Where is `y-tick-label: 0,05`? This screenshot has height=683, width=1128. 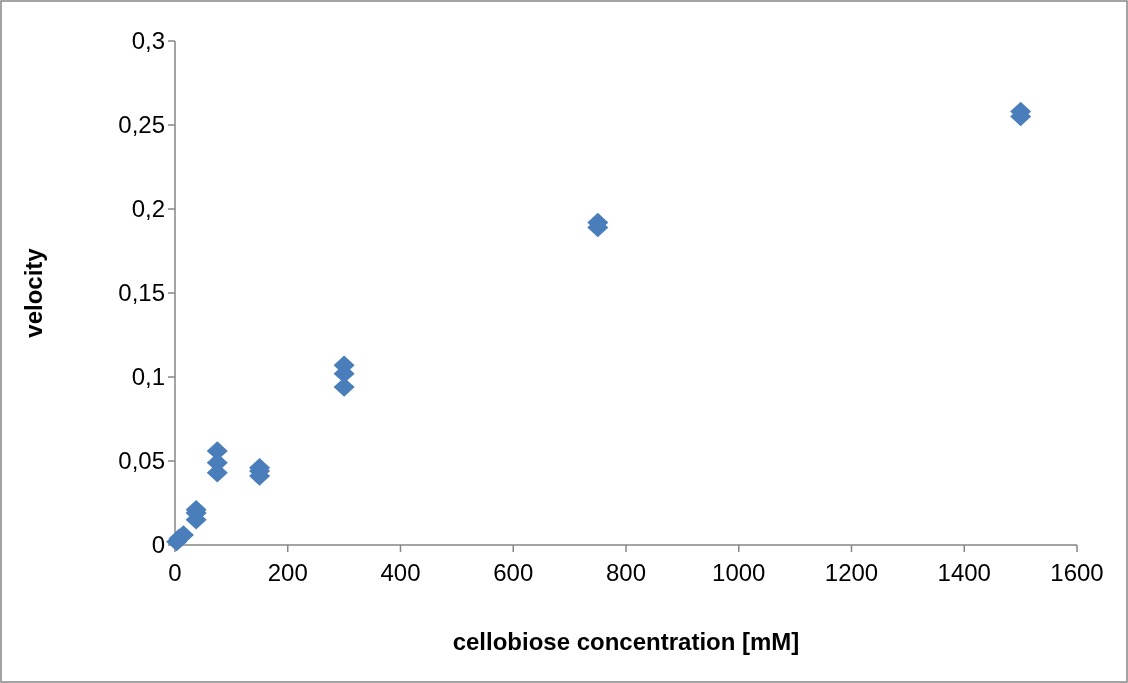 y-tick-label: 0,05 is located at coordinates (141, 461).